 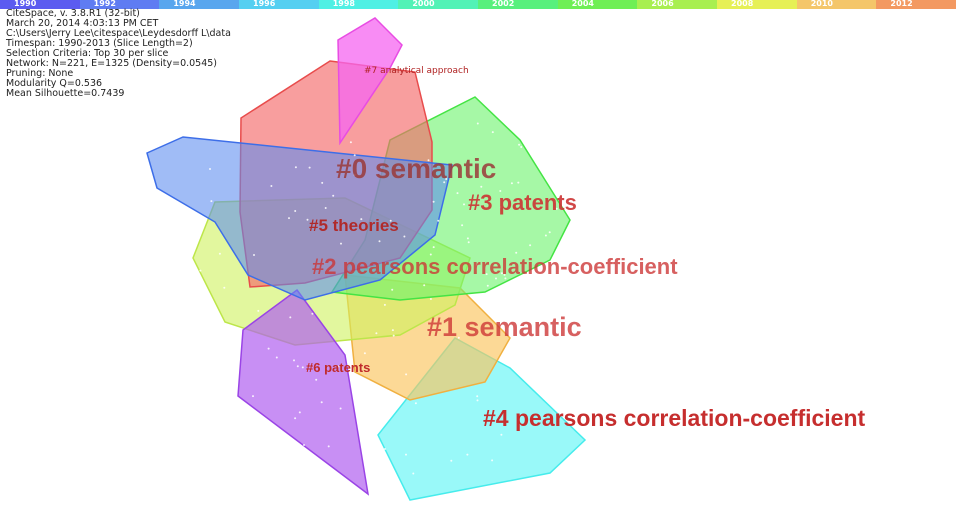 I want to click on timeline-year-label: 1990, so click(x=25, y=4).